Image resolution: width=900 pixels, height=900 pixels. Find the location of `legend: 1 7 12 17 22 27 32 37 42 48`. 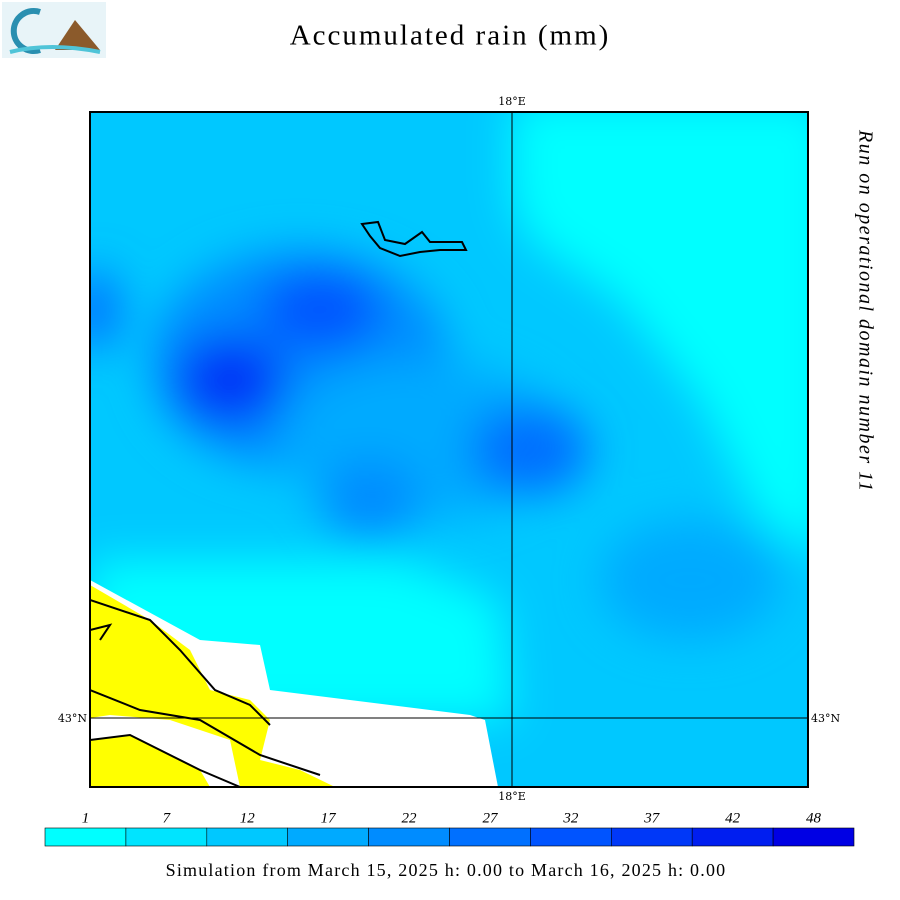

legend: 1 7 12 17 22 27 32 37 42 48 is located at coordinates (449, 828).